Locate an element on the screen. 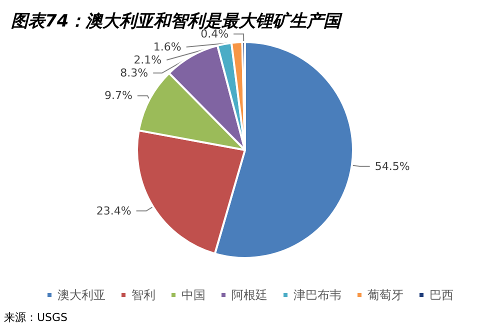 The width and height of the screenshot is (499, 332). source-note: 来源：USGS is located at coordinates (36, 317).